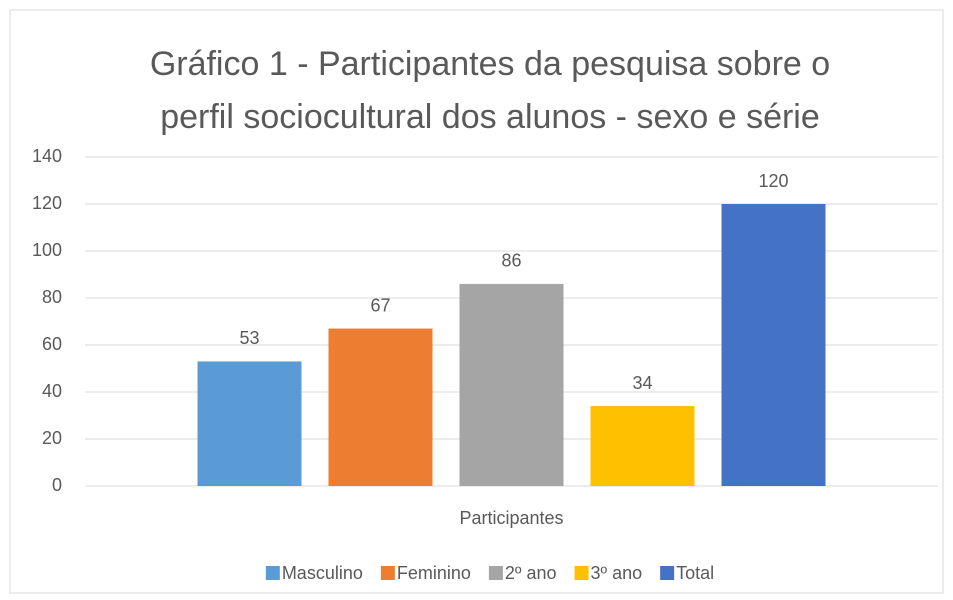 The width and height of the screenshot is (953, 600). Describe the element at coordinates (52, 297) in the screenshot. I see `y-tick-label: 80` at that location.